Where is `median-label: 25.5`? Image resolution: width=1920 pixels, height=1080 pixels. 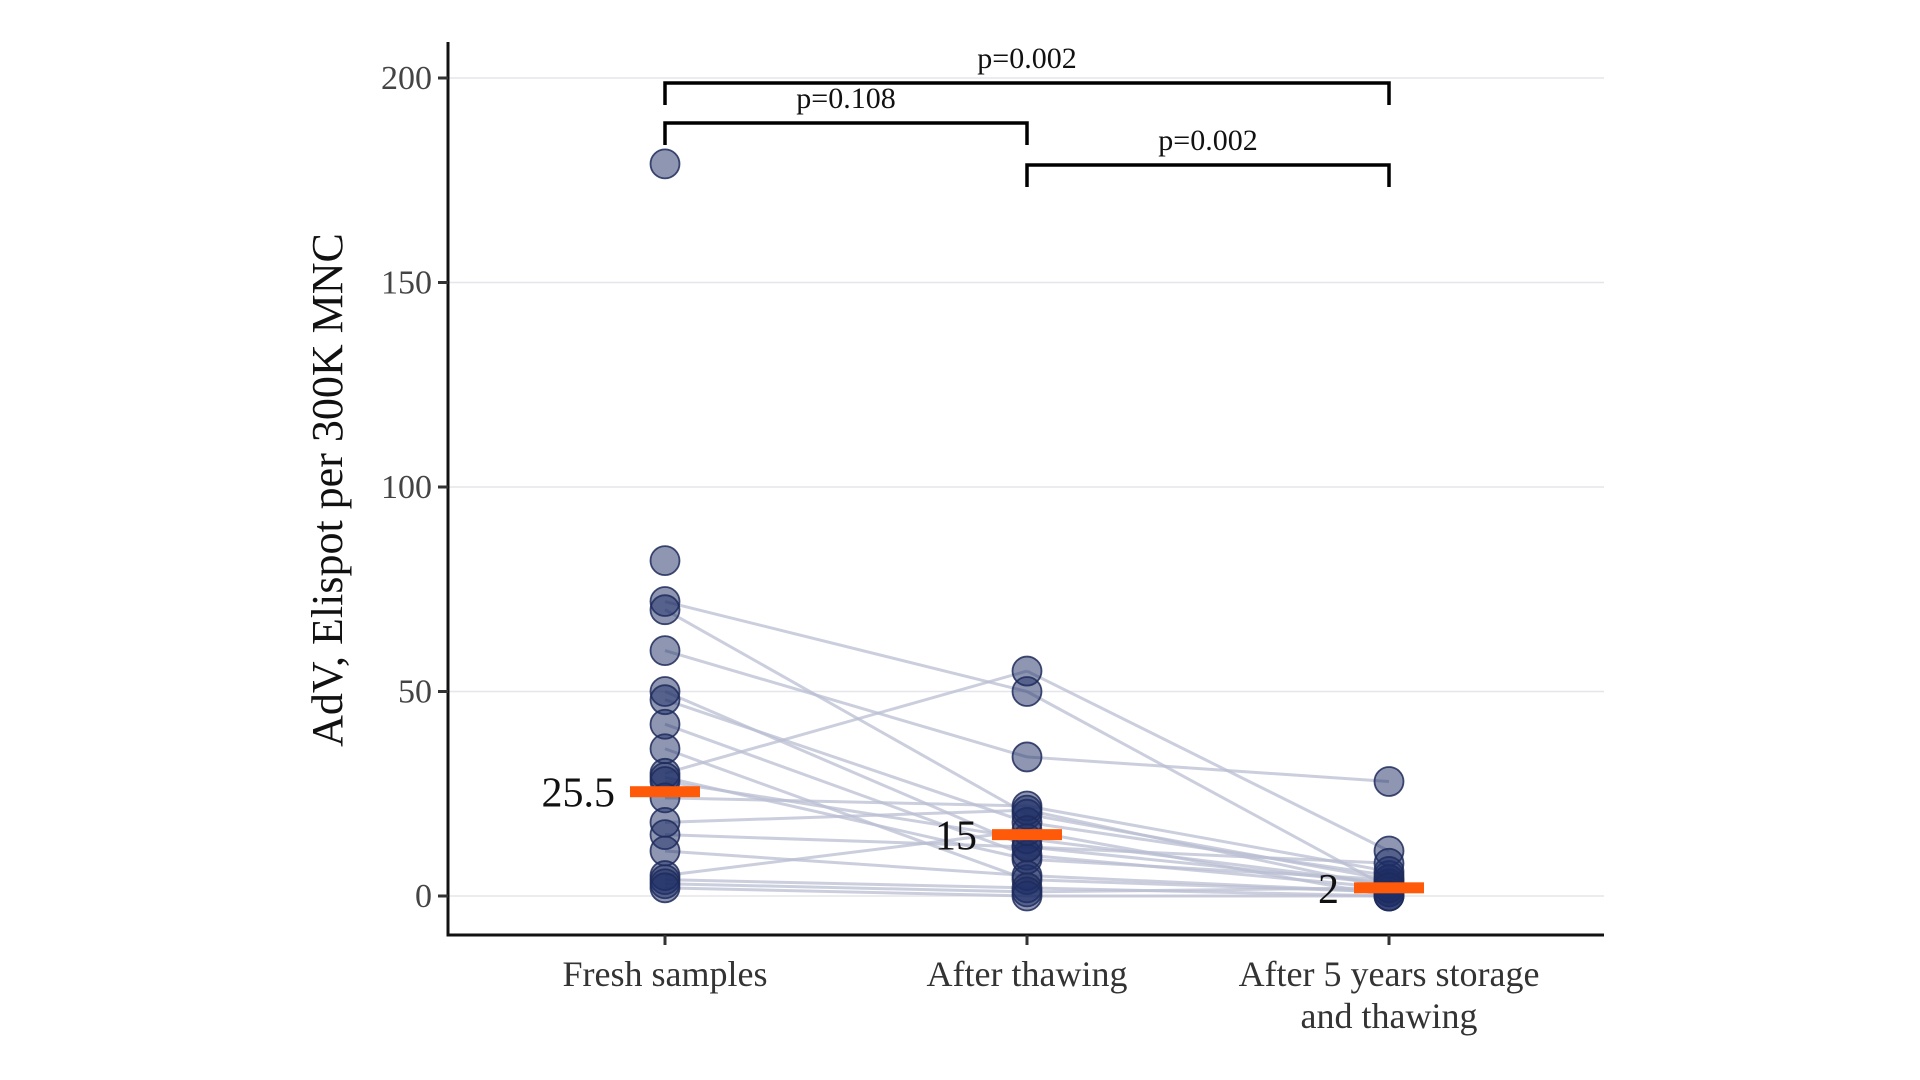
median-label: 25.5 is located at coordinates (579, 794).